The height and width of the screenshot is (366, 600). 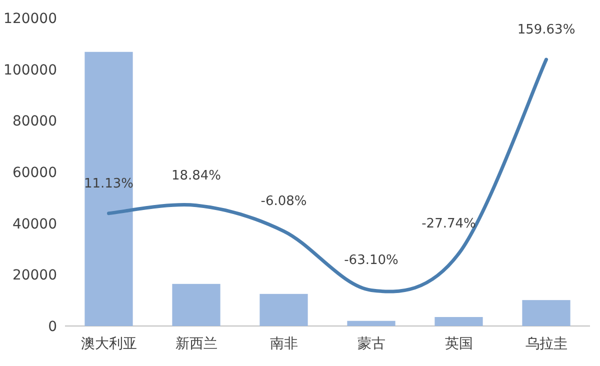 I want to click on x-tick-label: 乌拉圭, so click(x=546, y=344).